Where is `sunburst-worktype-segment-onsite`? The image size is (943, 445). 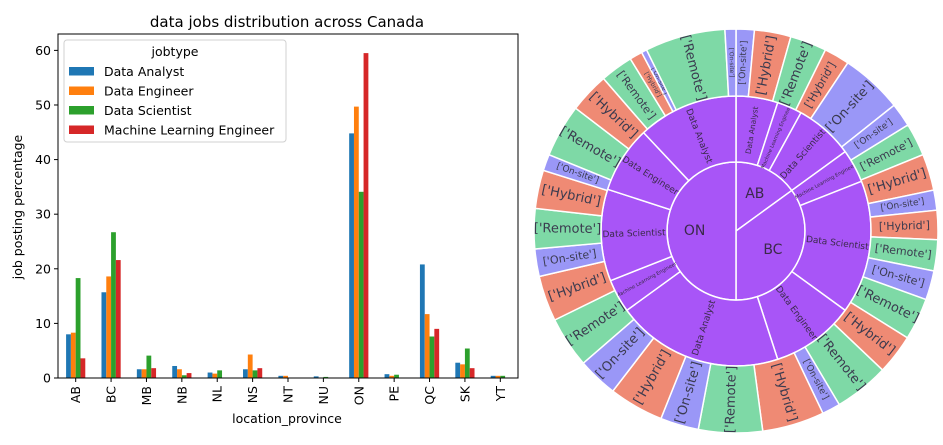 sunburst-worktype-segment-onsite is located at coordinates (730, 62).